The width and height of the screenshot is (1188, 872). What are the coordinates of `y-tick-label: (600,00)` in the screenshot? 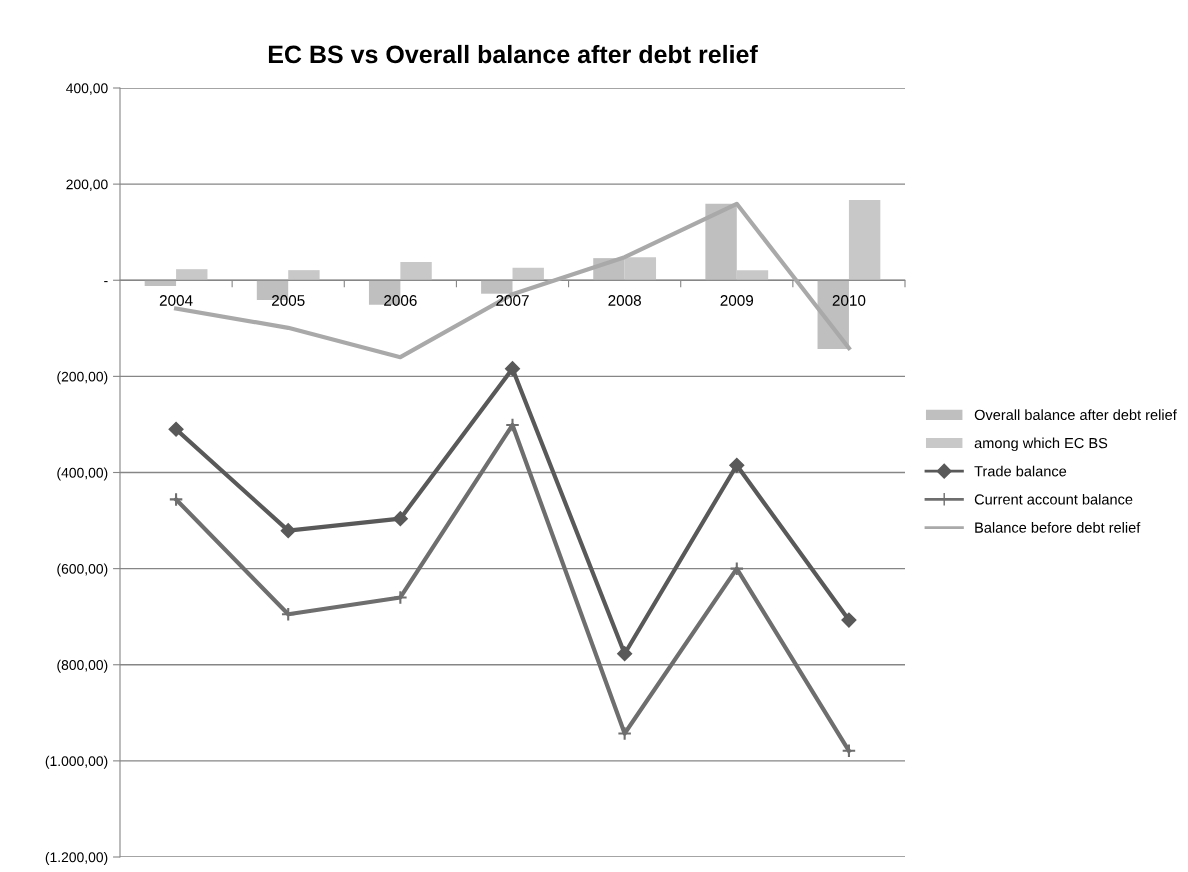 It's located at (82, 570).